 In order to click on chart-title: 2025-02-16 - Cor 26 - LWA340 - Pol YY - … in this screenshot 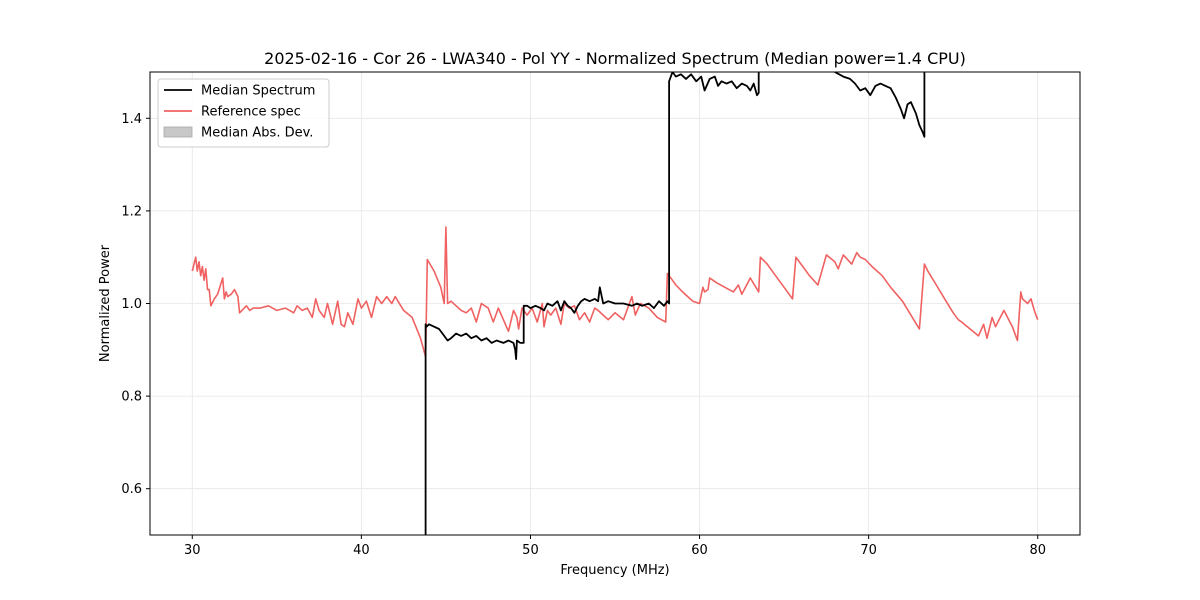, I will do `click(615, 58)`.